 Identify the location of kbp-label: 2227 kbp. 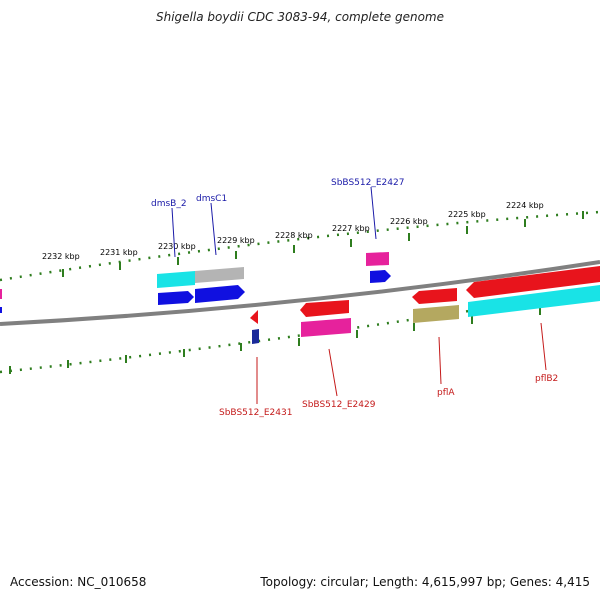
(351, 228).